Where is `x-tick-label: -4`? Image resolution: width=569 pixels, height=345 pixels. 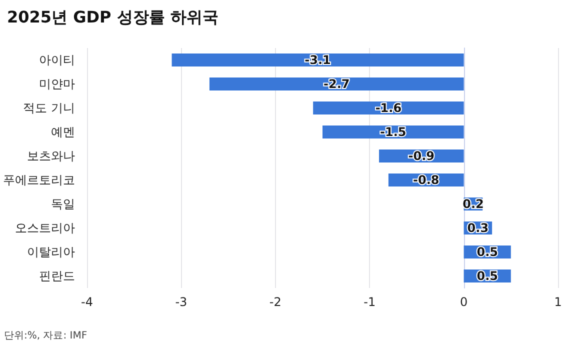 x-tick-label: -4 is located at coordinates (87, 302).